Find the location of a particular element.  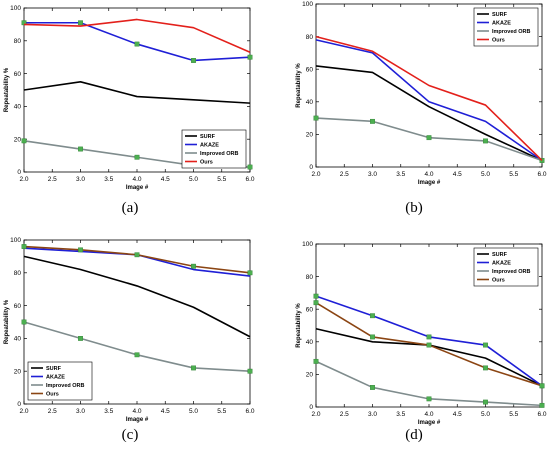

series-akaze is located at coordinates (137, 41).